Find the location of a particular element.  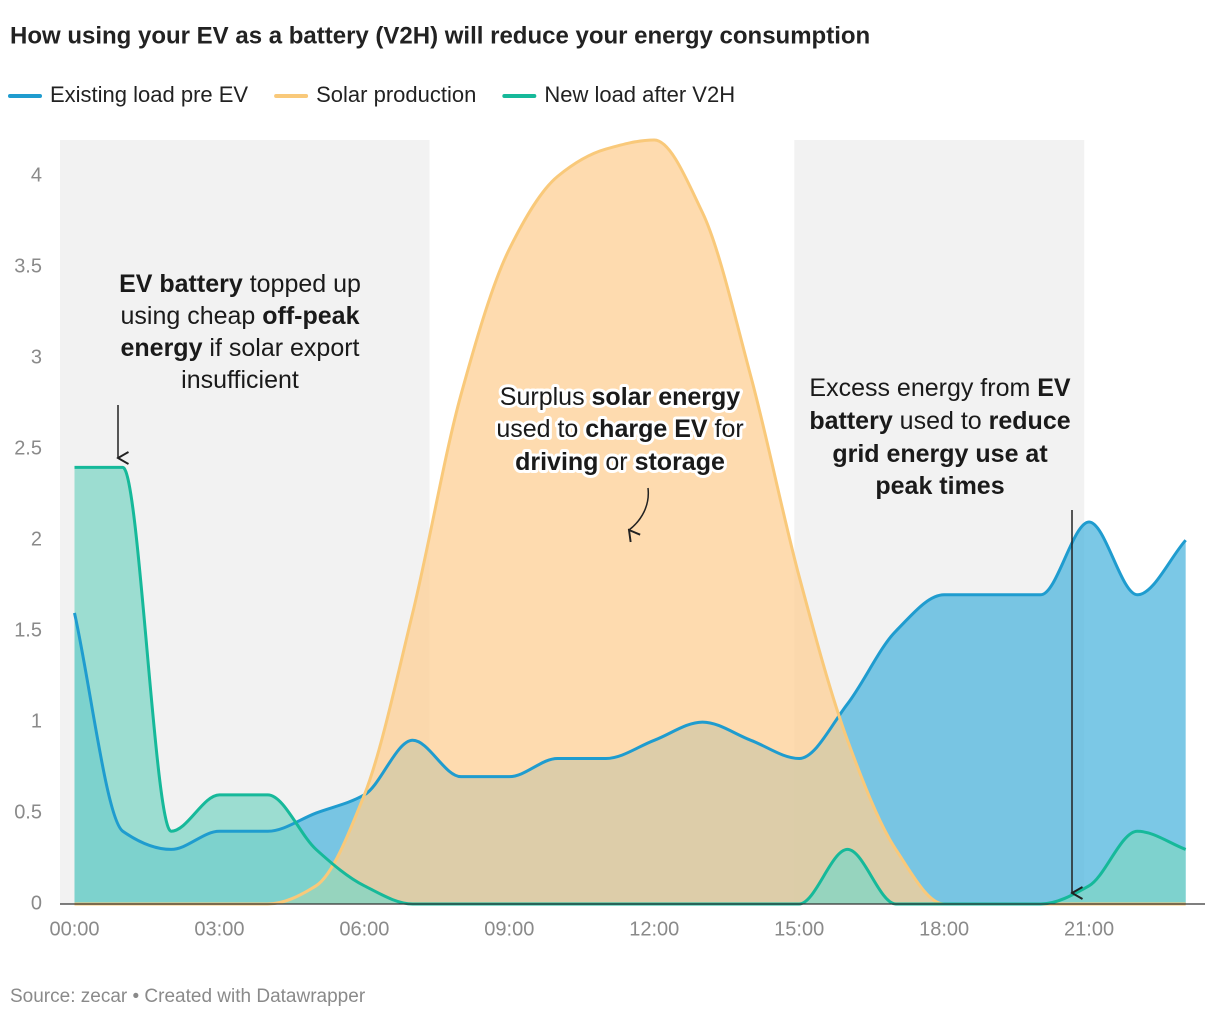

annotation-run: insufficient is located at coordinates (240, 380).